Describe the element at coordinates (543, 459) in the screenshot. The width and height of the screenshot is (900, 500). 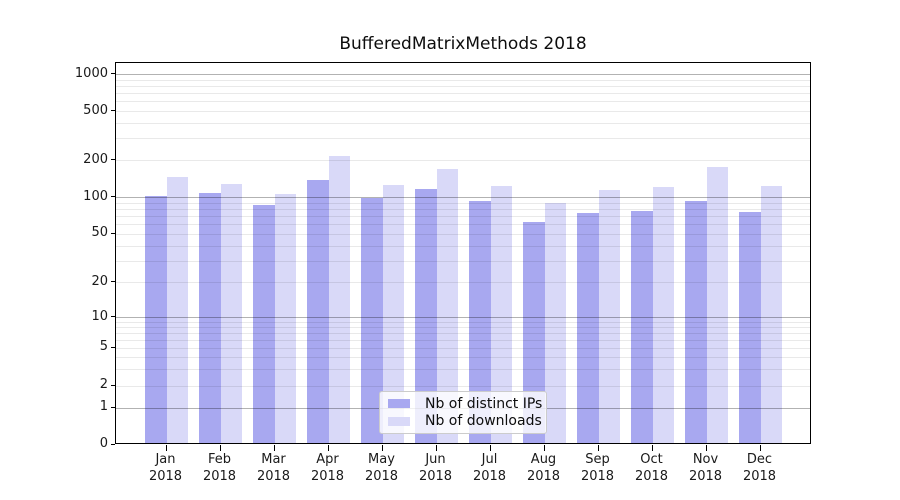
I see `x-tick-month: Aug` at that location.